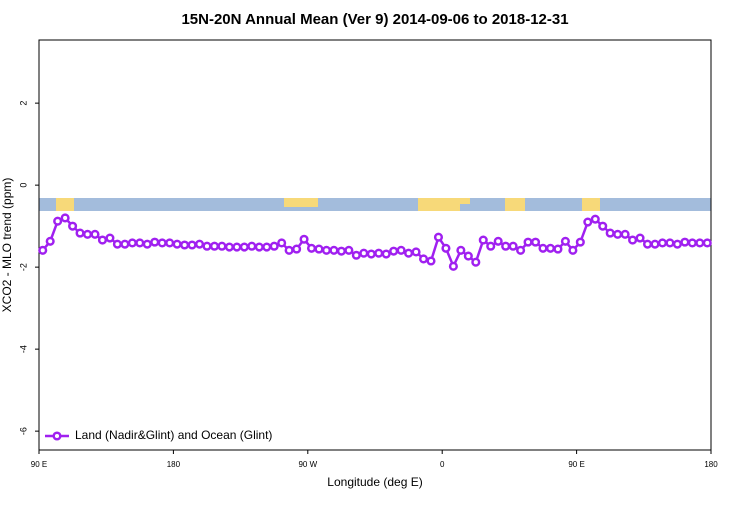 The width and height of the screenshot is (750, 505). I want to click on x-tick-label: 90 W, so click(307, 464).